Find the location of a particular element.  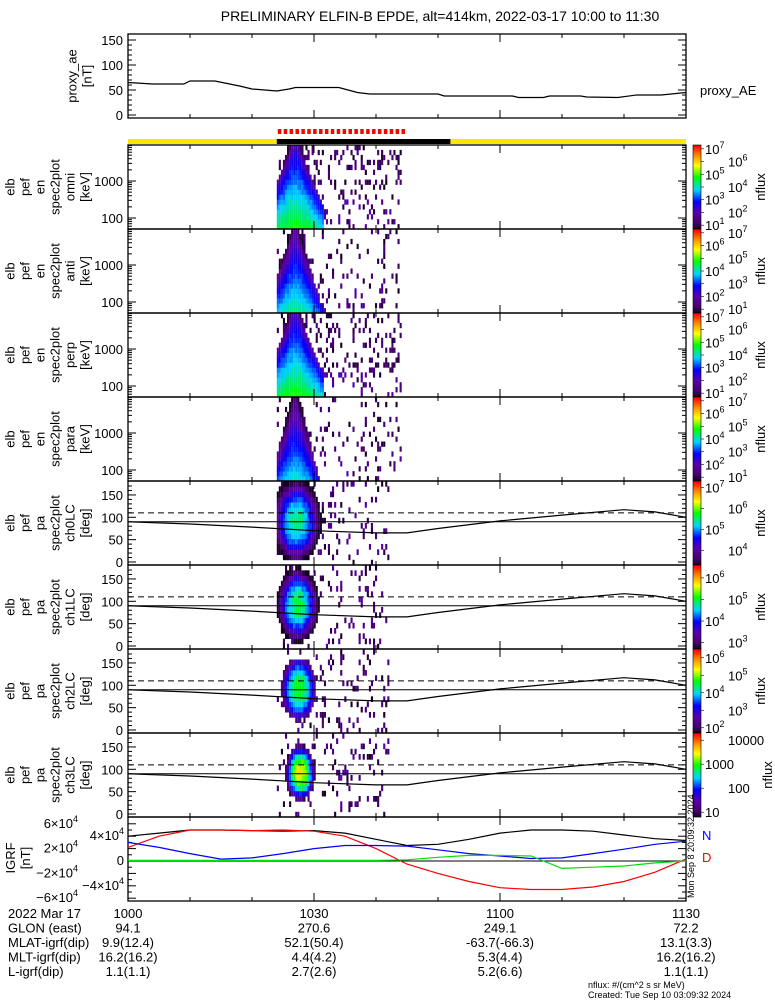

colorbar-label: nflux is located at coordinates (760, 523).